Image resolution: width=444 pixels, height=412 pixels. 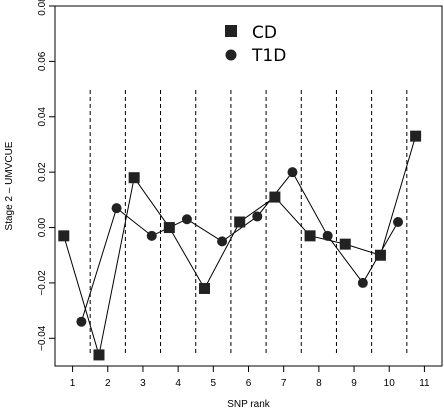 I want to click on x-tick-label-9: 9, so click(x=354, y=383).